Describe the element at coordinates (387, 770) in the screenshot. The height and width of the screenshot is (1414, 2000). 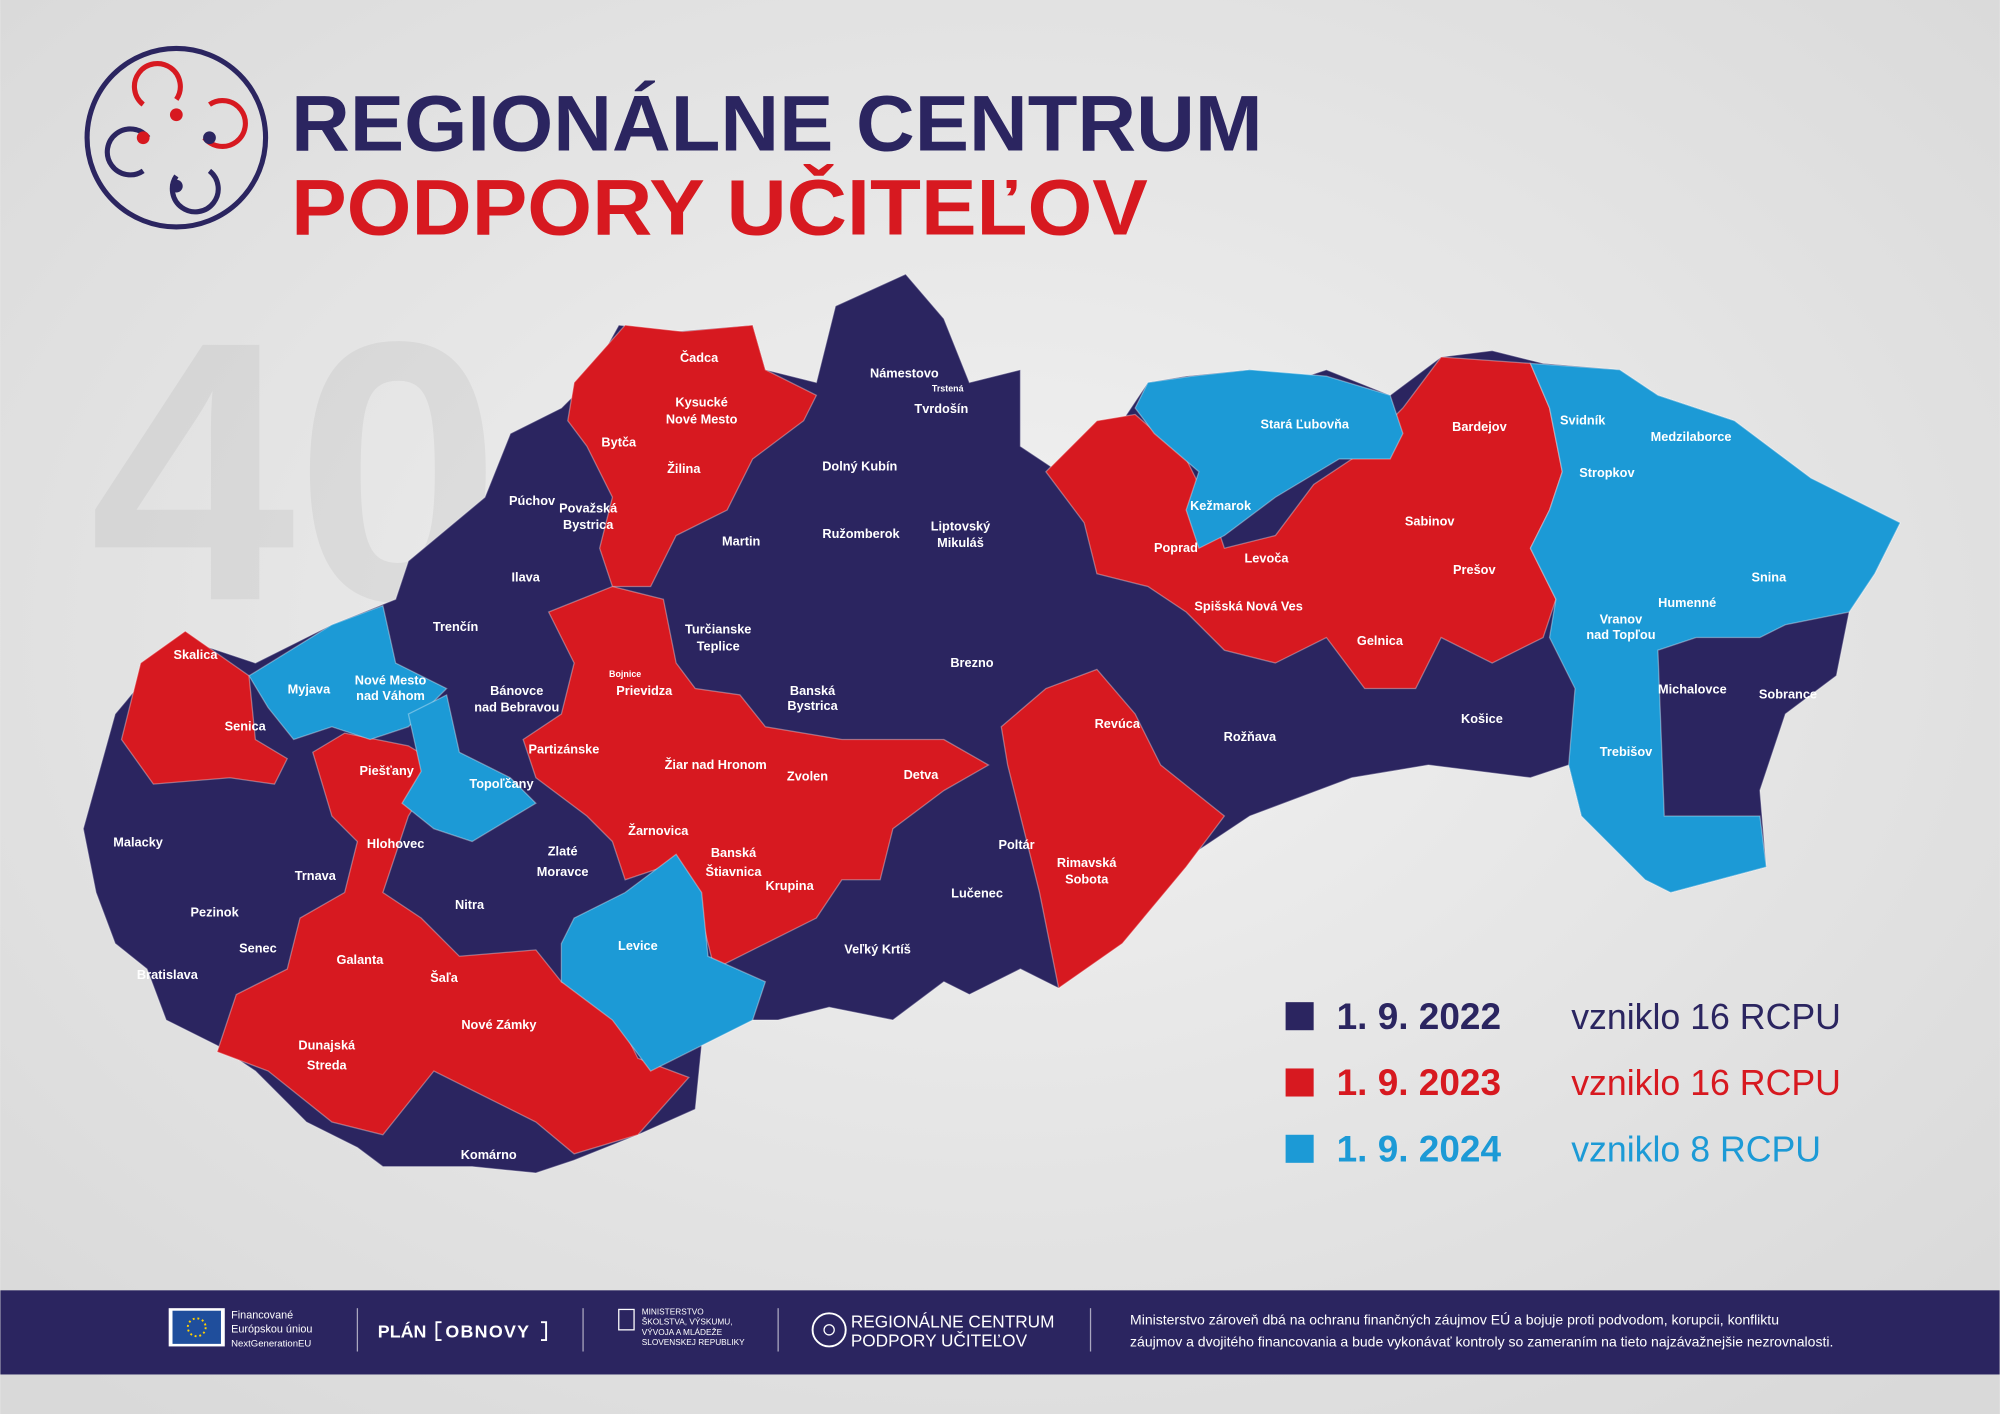
I see `district-label: Piešťany` at that location.